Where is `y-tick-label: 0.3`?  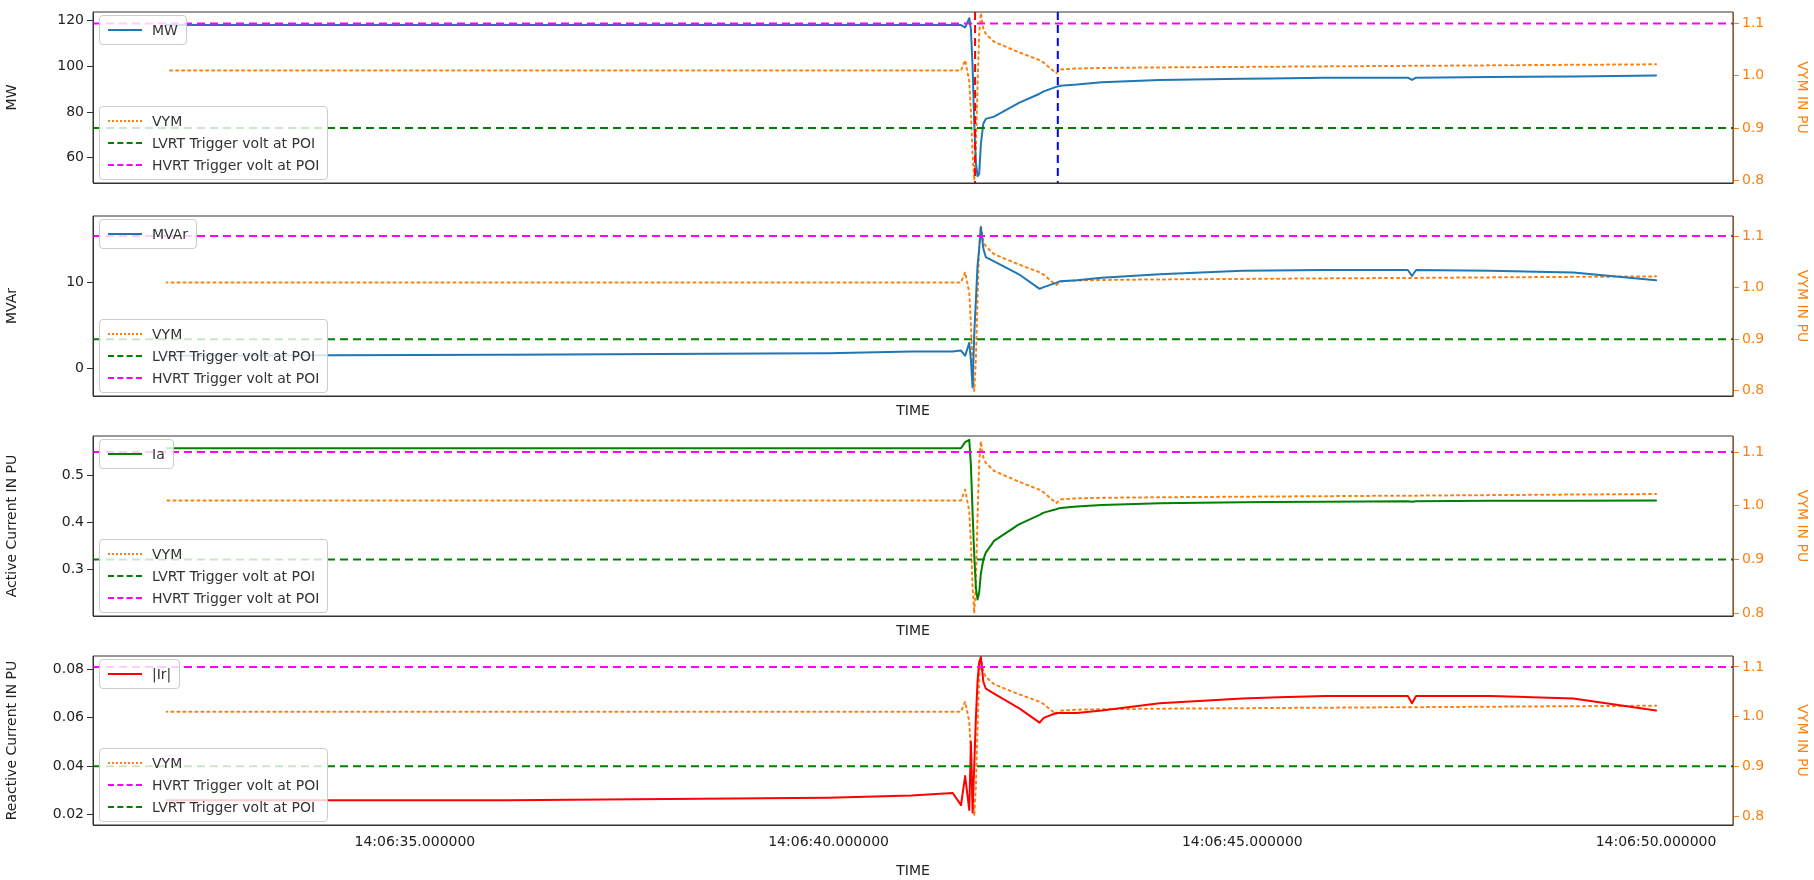 y-tick-label: 0.3 is located at coordinates (72, 567).